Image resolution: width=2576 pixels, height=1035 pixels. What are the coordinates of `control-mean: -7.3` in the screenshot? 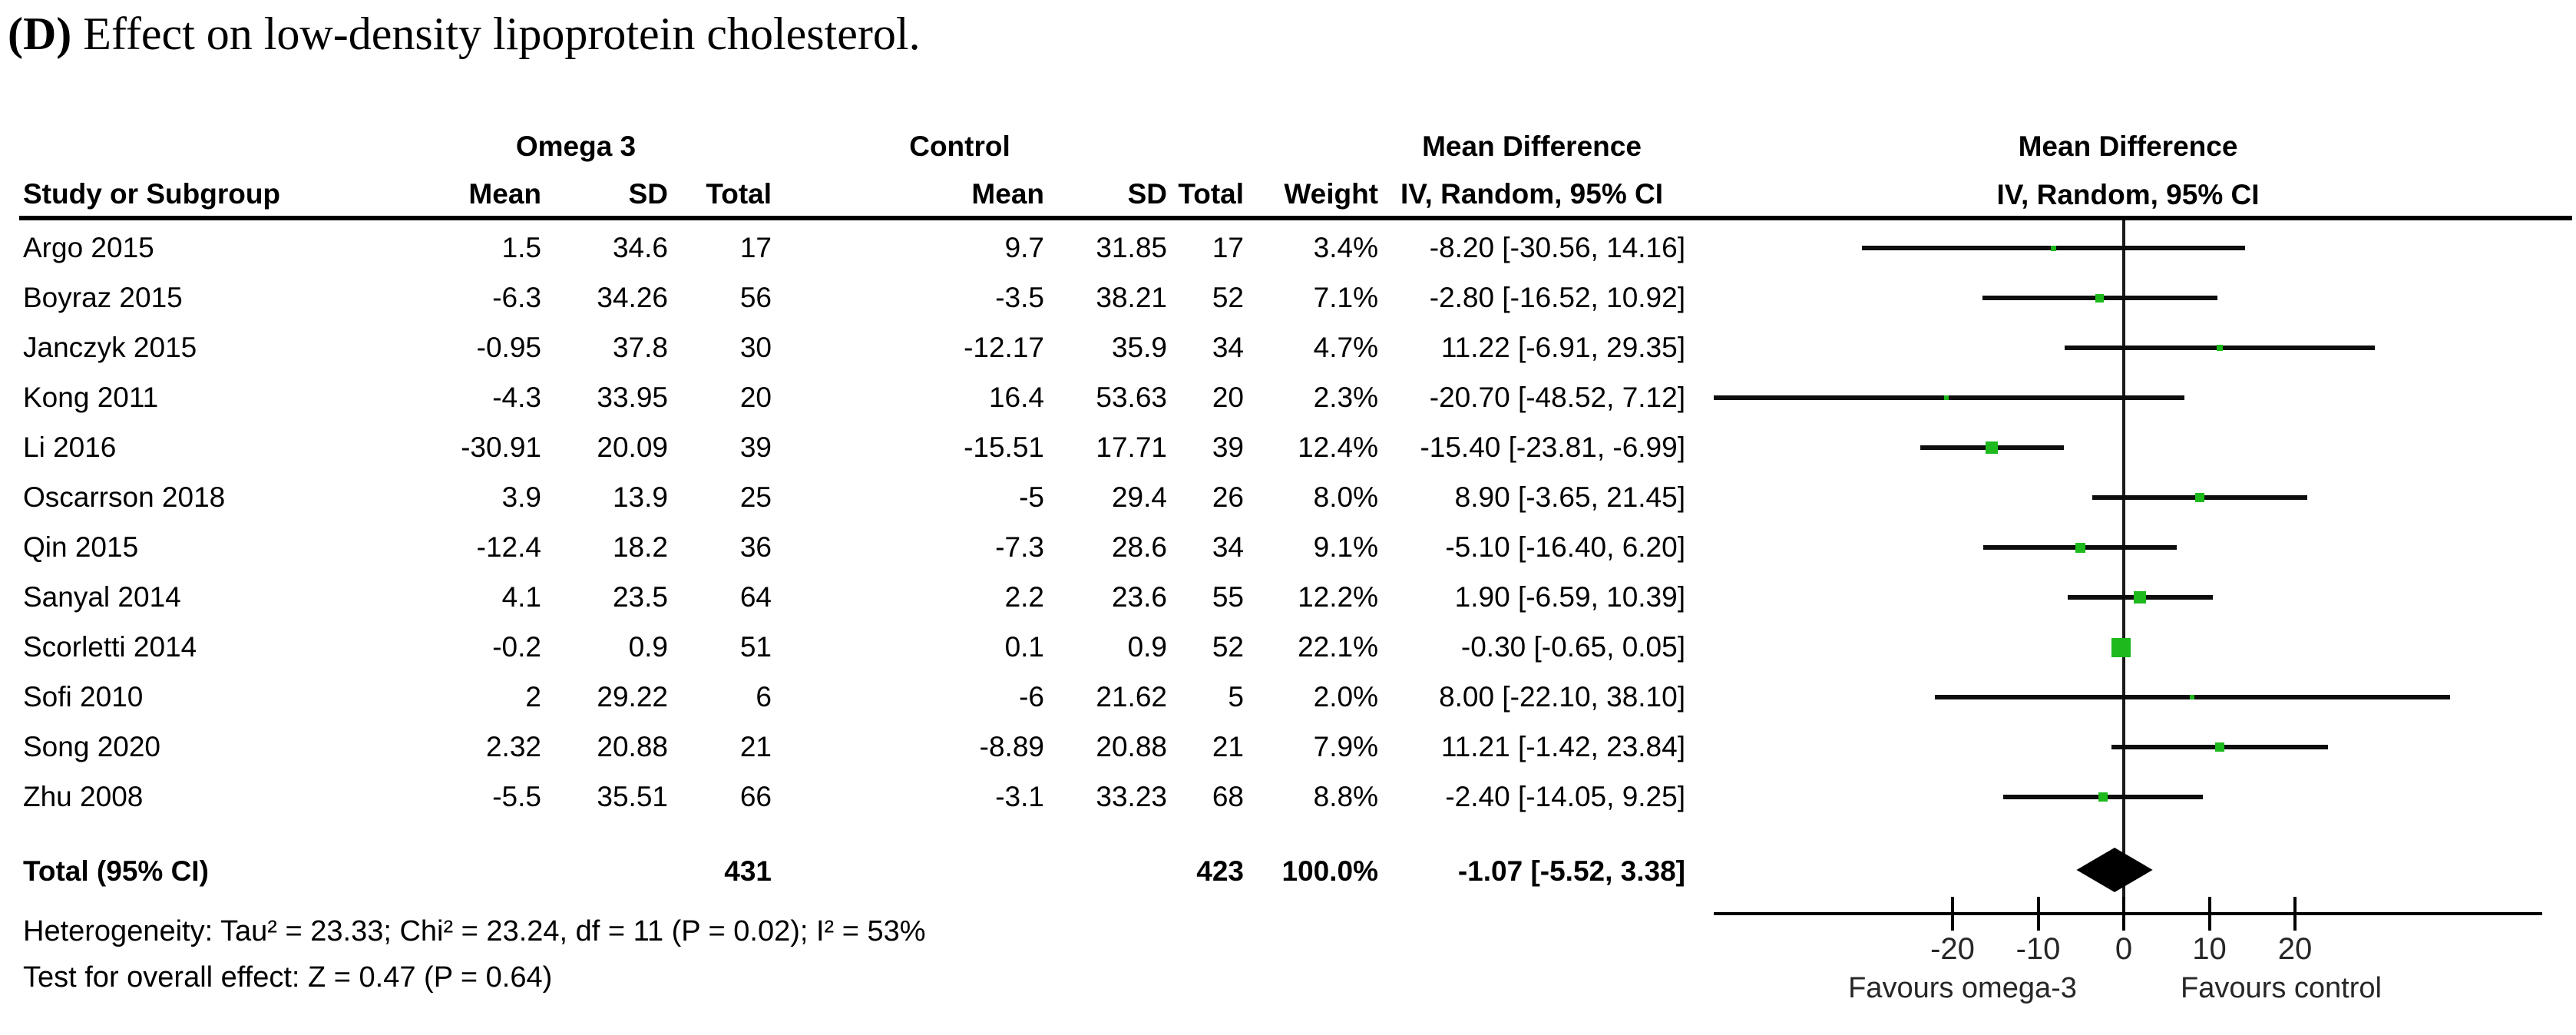 It's located at (1019, 547).